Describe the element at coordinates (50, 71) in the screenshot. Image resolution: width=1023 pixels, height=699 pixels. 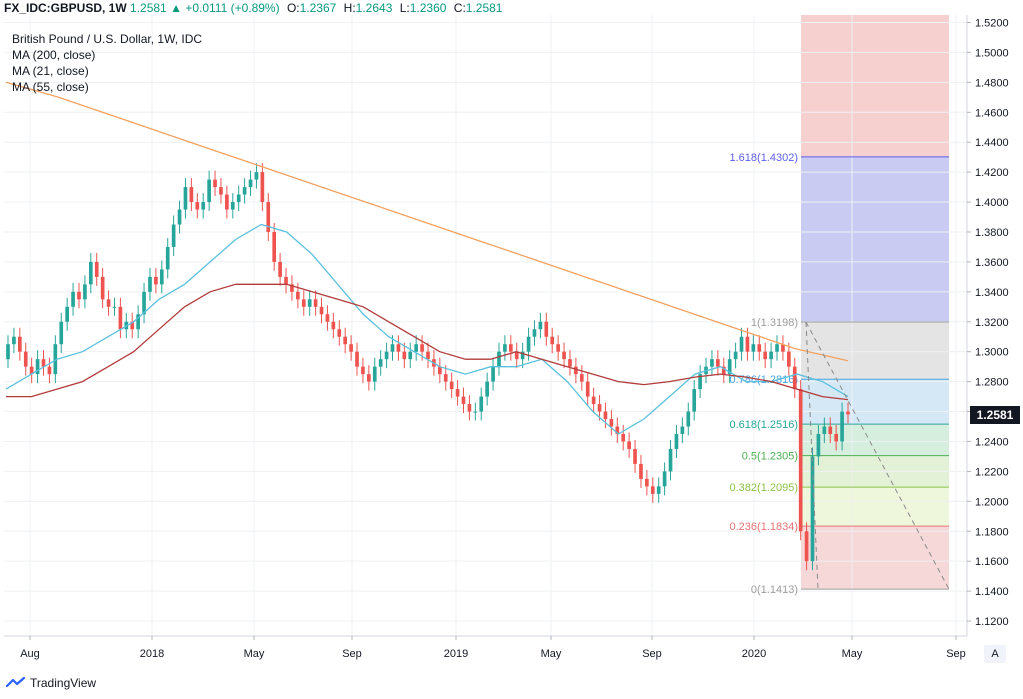
I see `legend-ma-21: MA (21, close)` at that location.